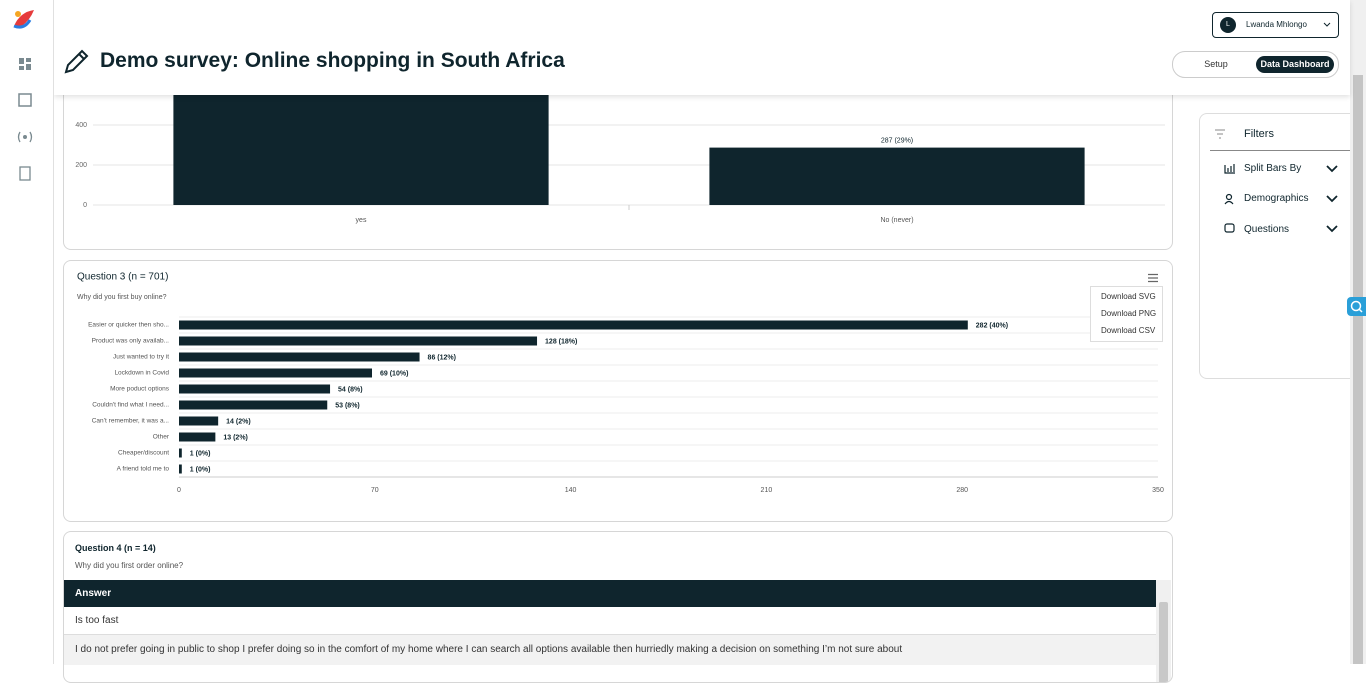  Describe the element at coordinates (897, 140) in the screenshot. I see `data-label: 287 (29%)` at that location.